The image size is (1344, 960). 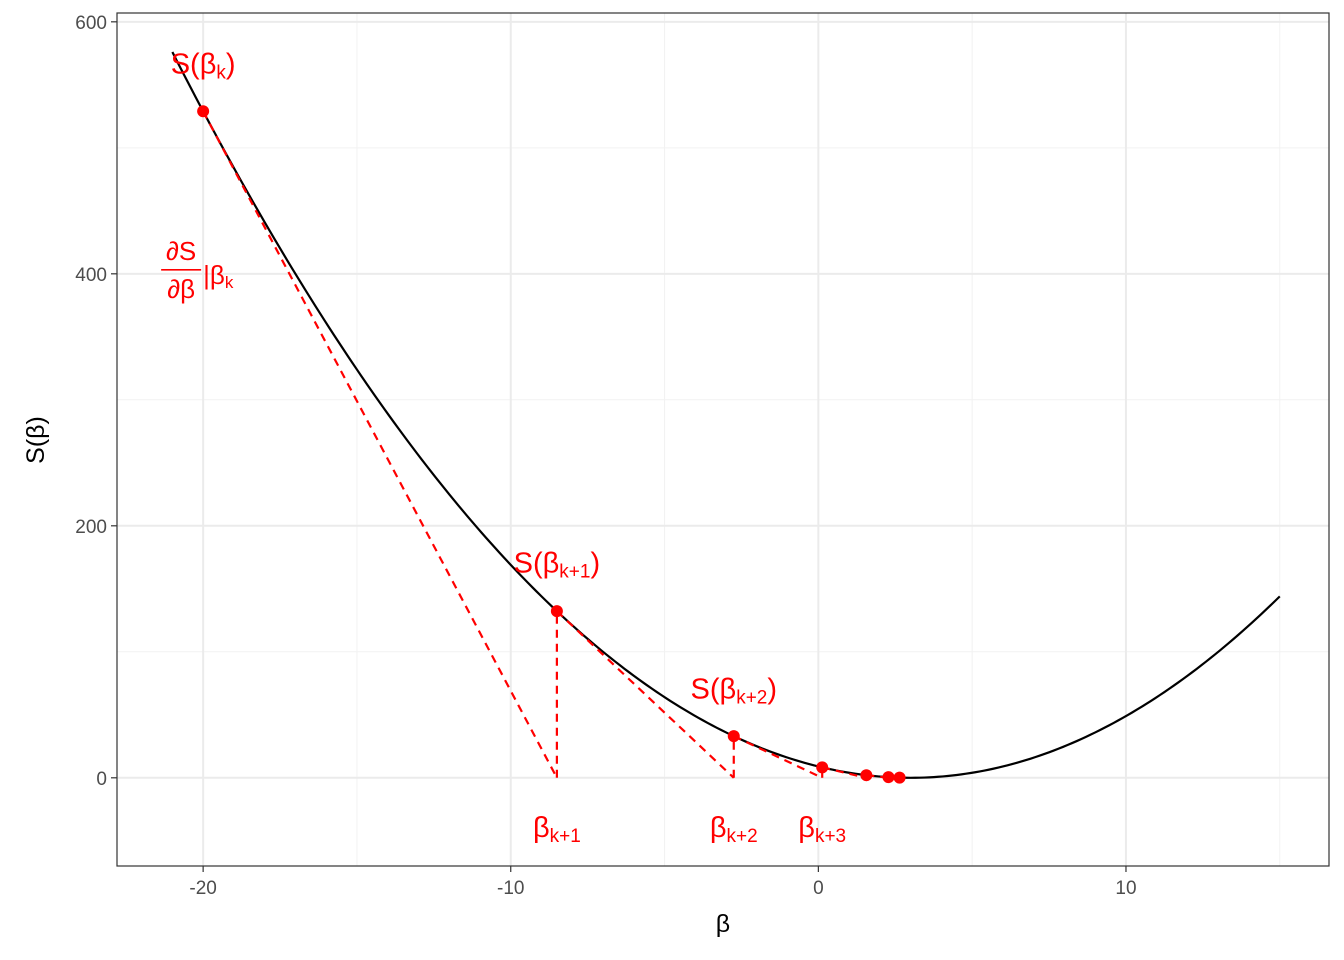 What do you see at coordinates (1125, 888) in the screenshot?
I see `x-tick-label: 10` at bounding box center [1125, 888].